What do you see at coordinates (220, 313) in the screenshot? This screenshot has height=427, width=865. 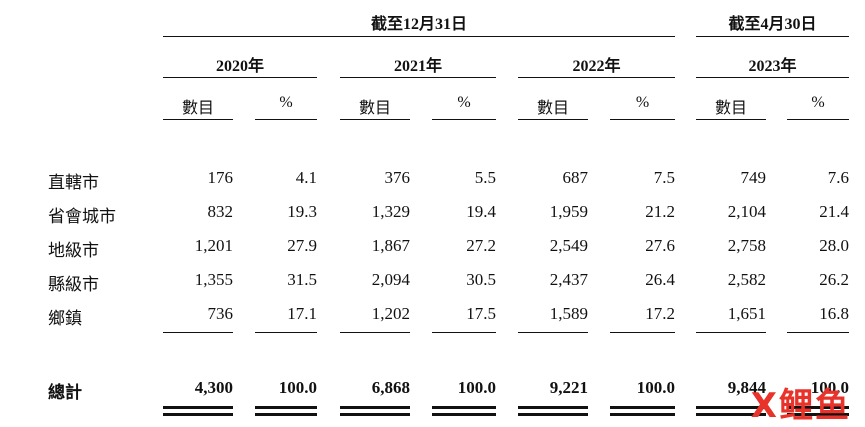 I see `table-cell: 736` at bounding box center [220, 313].